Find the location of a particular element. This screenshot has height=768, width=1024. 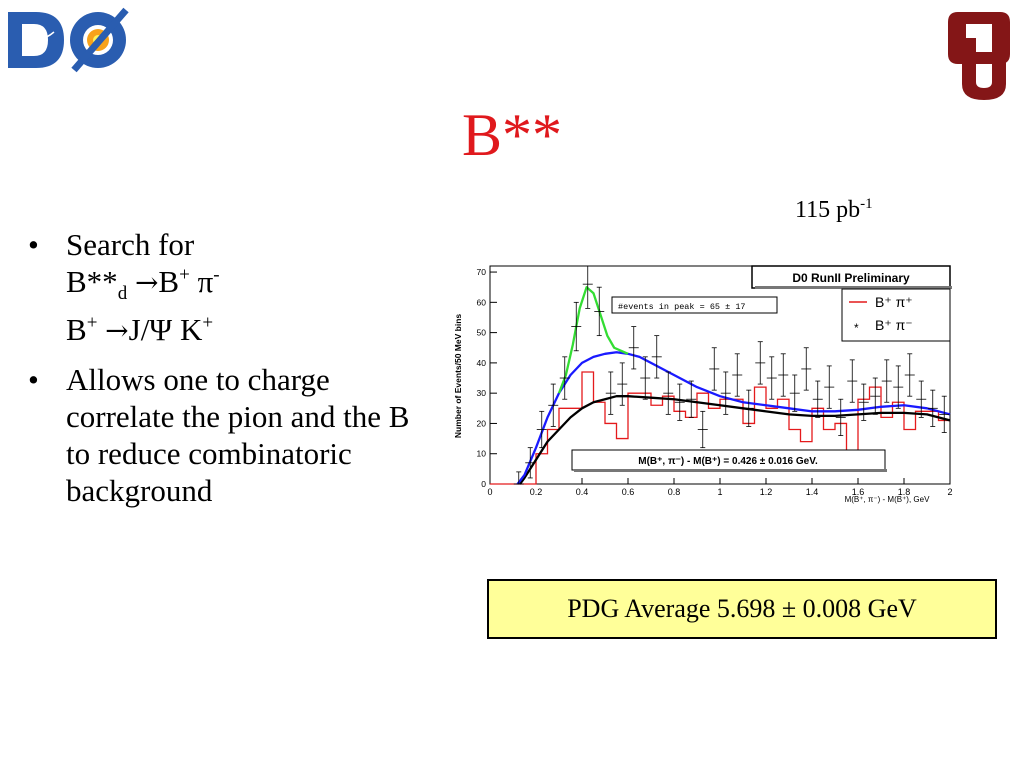

slide-title: B** is located at coordinates (512, 135).